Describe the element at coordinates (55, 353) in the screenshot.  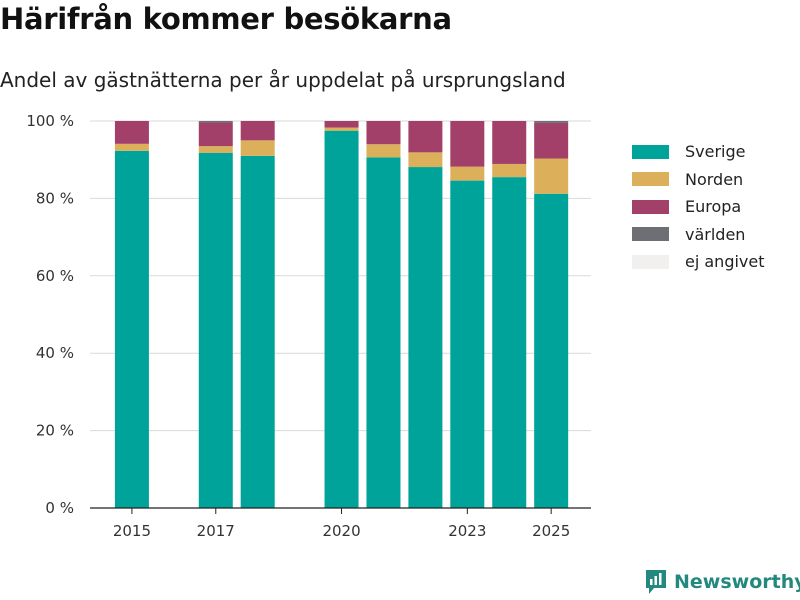
I see `y-tick-label: 40 %` at that location.